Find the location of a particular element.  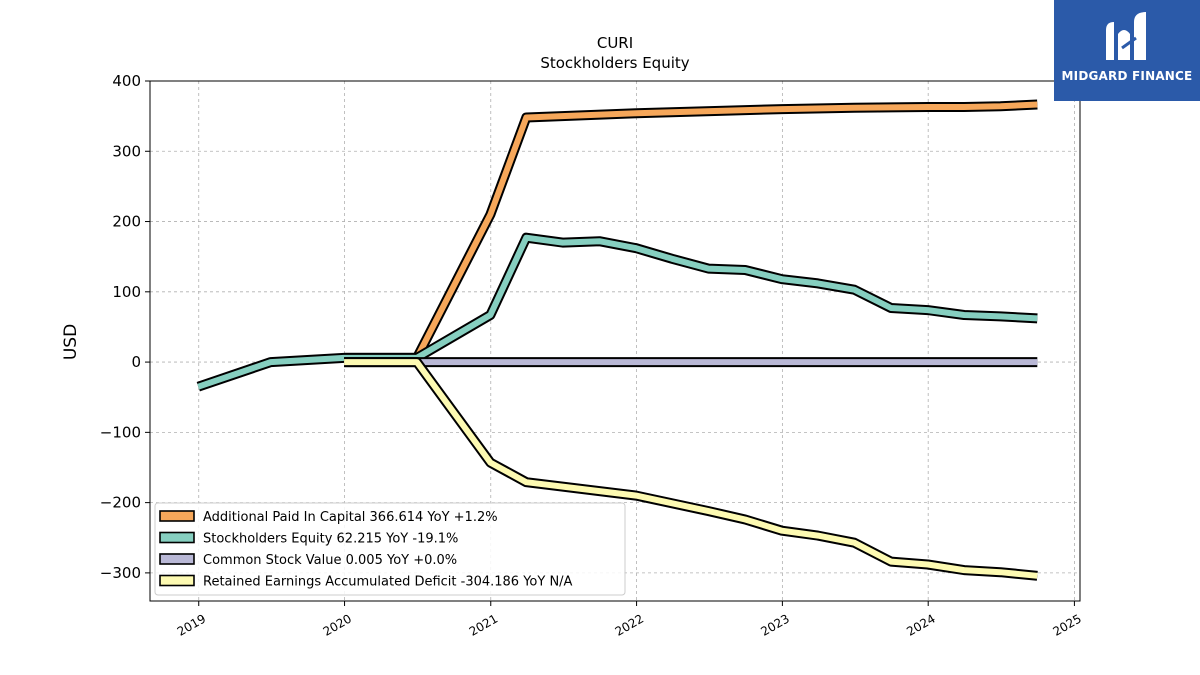

legend-label: Stockholders Equity 62.215 YoY -19.1% is located at coordinates (330, 539).